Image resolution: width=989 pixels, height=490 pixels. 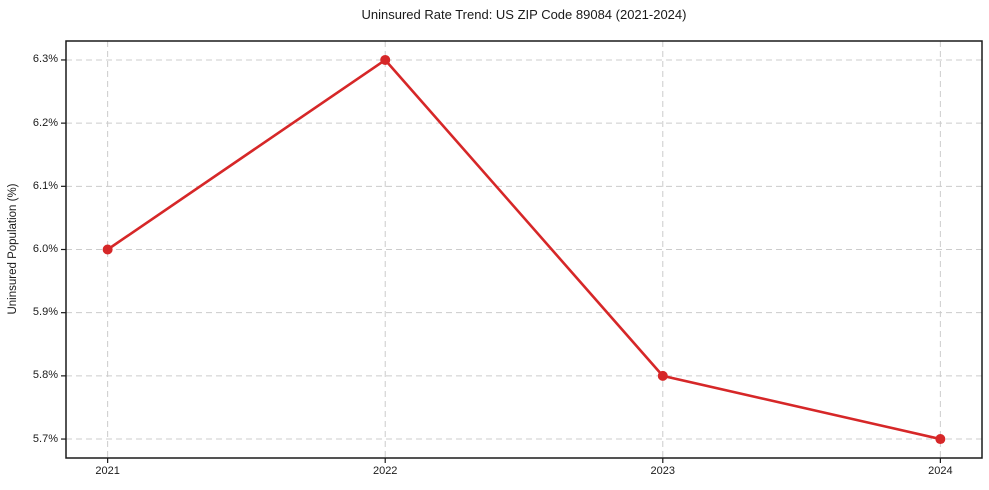 I want to click on data-point-2021, so click(x=107, y=249).